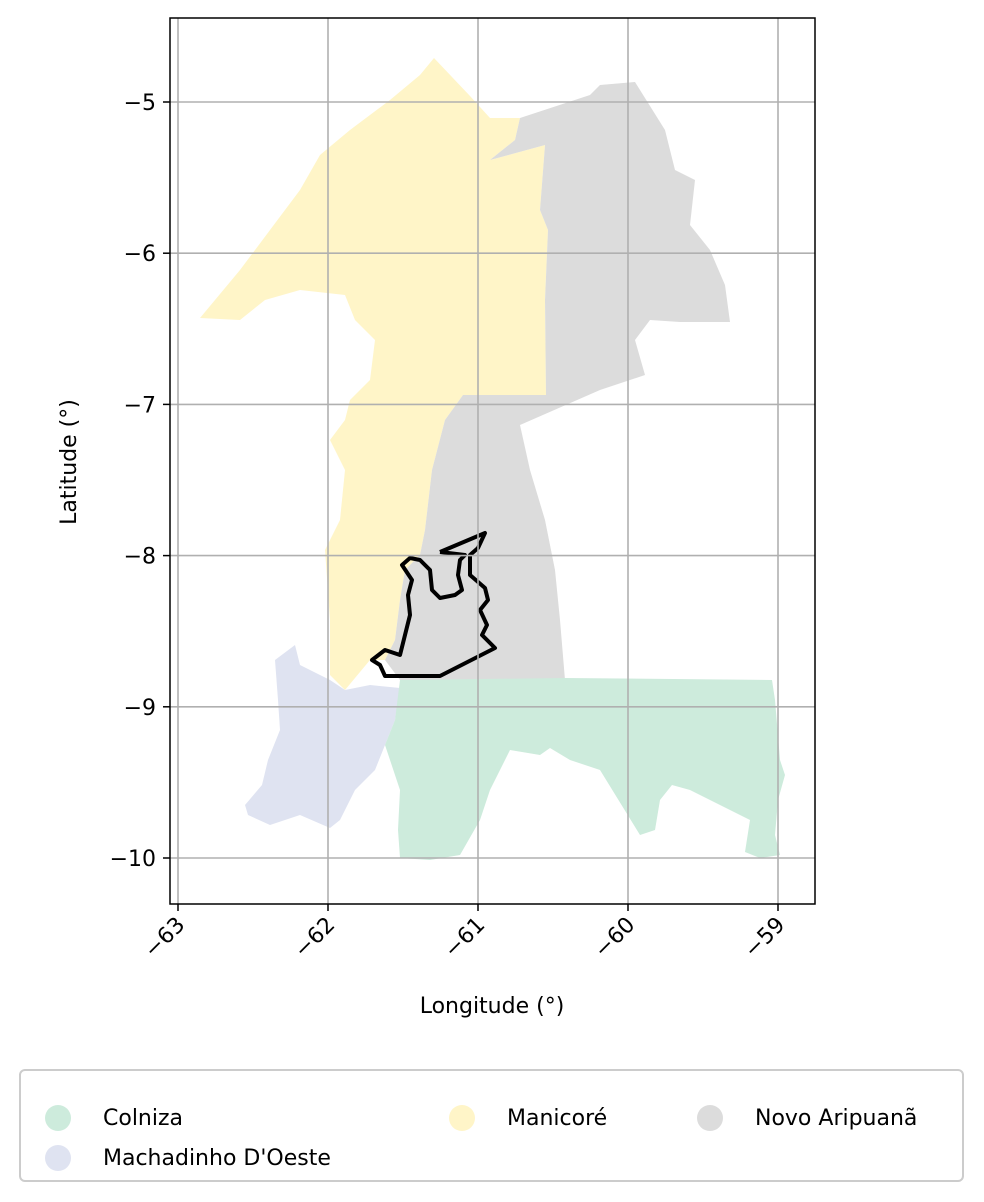  Describe the element at coordinates (585, 769) in the screenshot. I see `region-colniza` at that location.